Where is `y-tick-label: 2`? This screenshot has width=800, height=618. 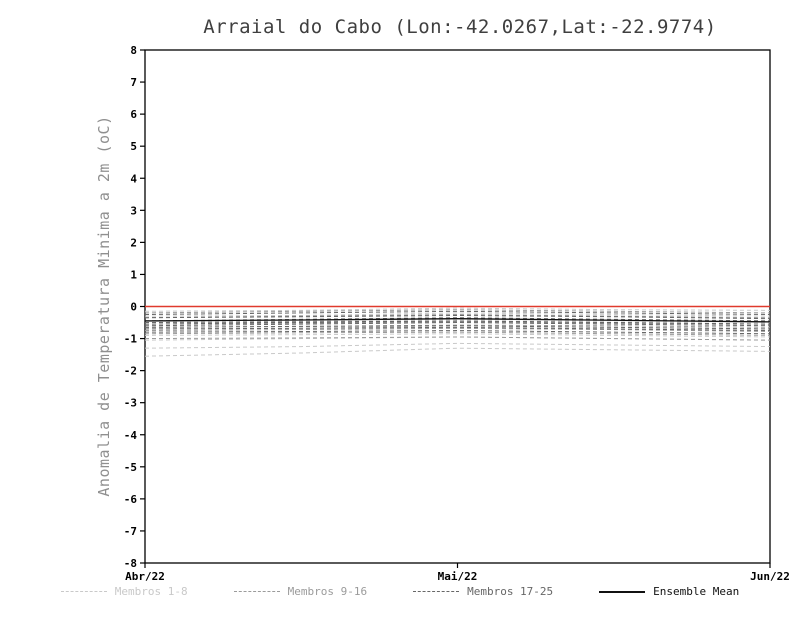
y-tick-label: 2 is located at coordinates (133, 242).